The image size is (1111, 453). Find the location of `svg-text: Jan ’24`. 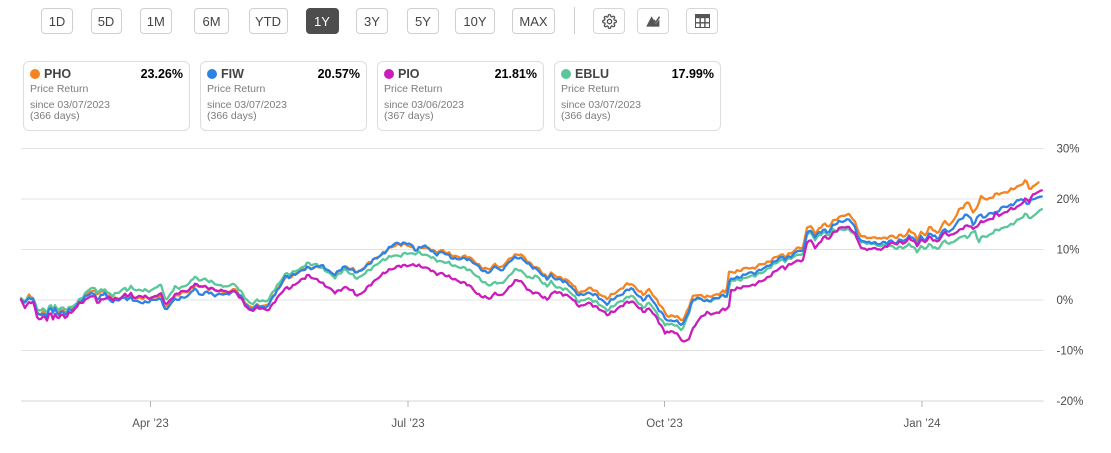

svg-text: Jan ’24 is located at coordinates (922, 424).